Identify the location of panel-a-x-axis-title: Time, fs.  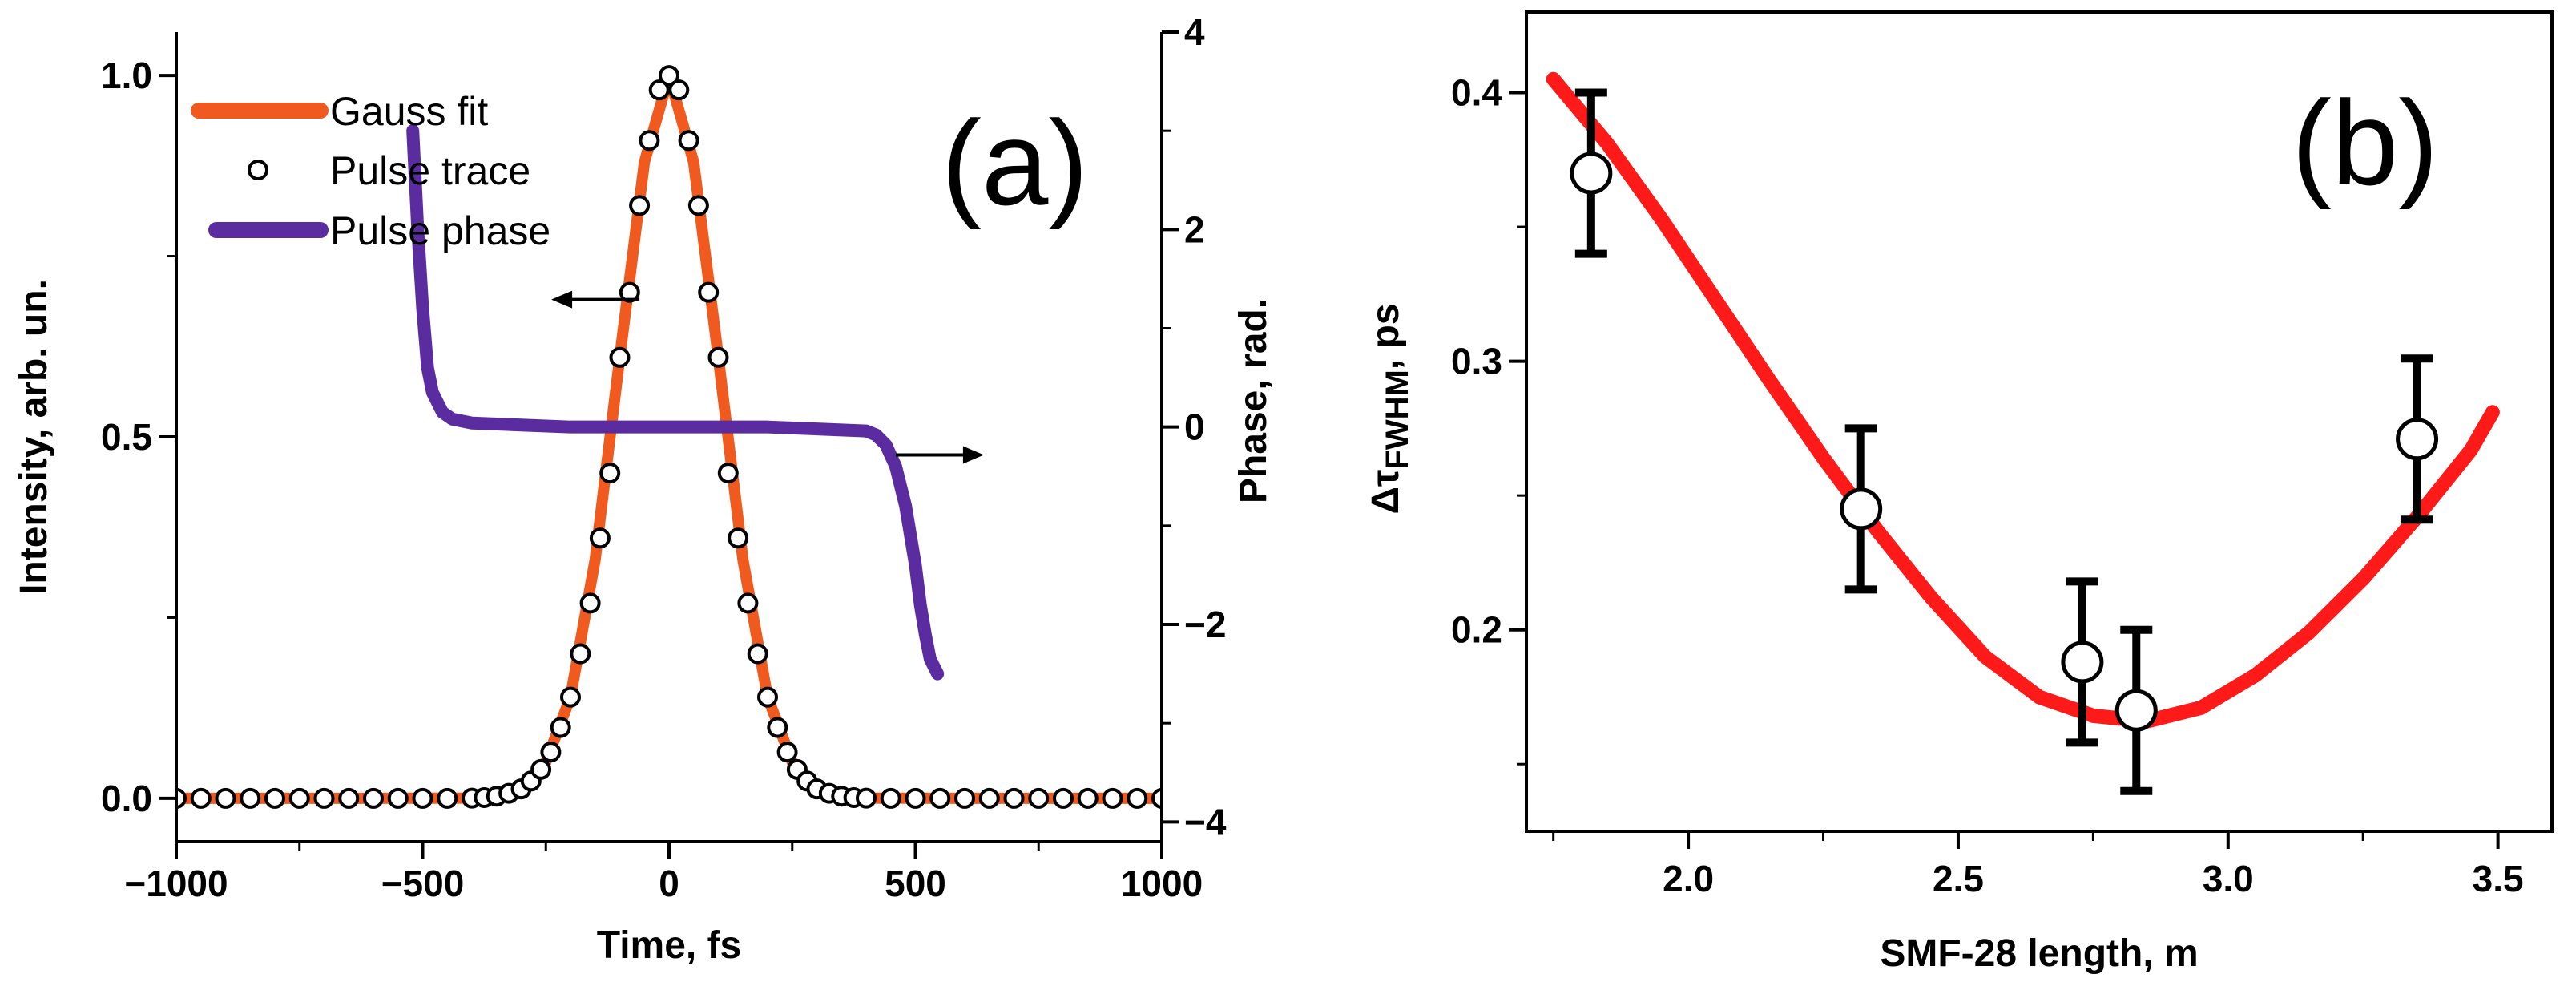
(669, 946).